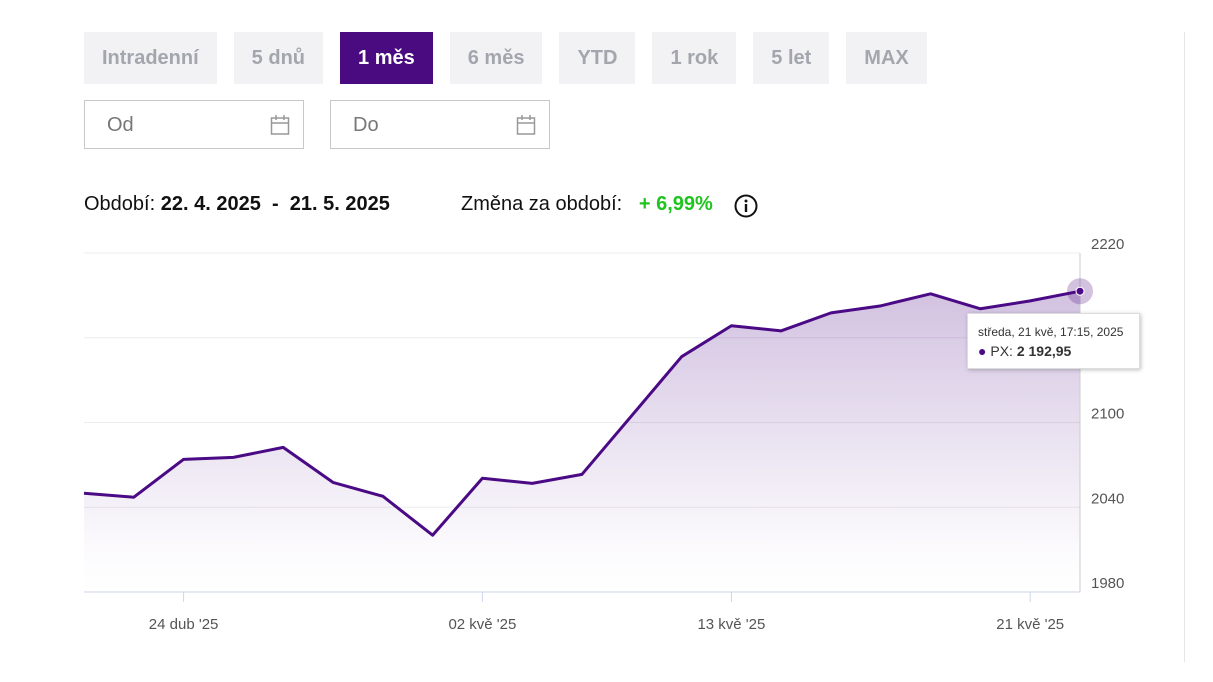 Image resolution: width=1213 pixels, height=682 pixels. I want to click on date-input: Do, so click(440, 124).